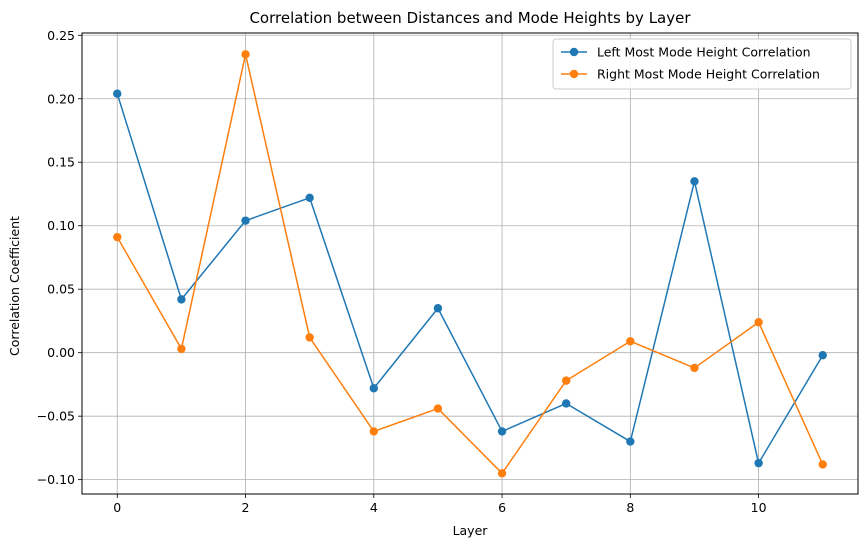  I want to click on legend-label: Left Most Mode Height Correlation, so click(704, 52).